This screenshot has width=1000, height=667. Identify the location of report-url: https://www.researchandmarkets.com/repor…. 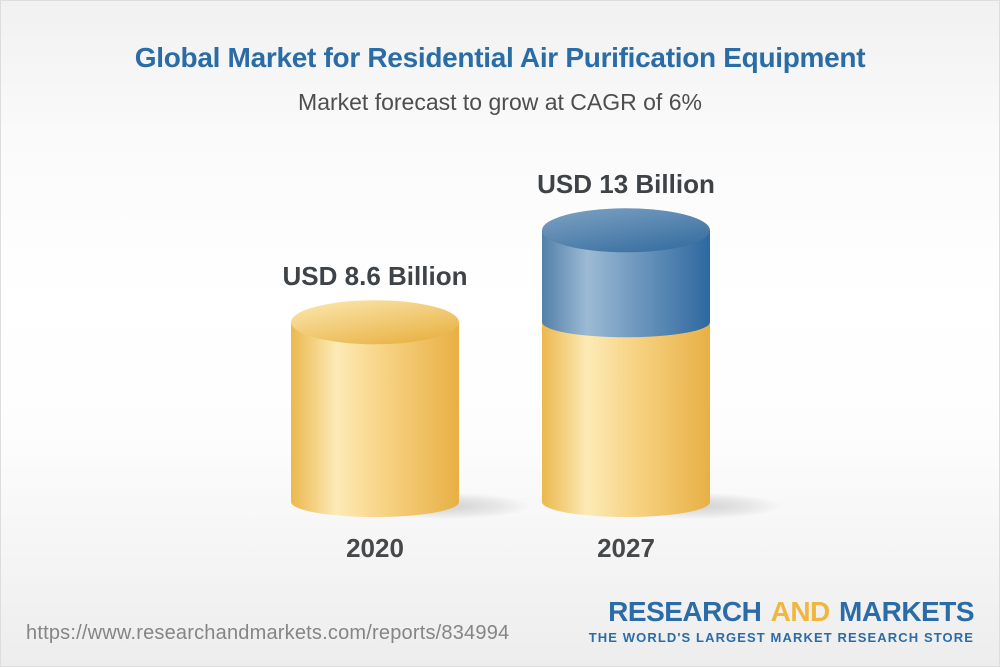
(268, 633).